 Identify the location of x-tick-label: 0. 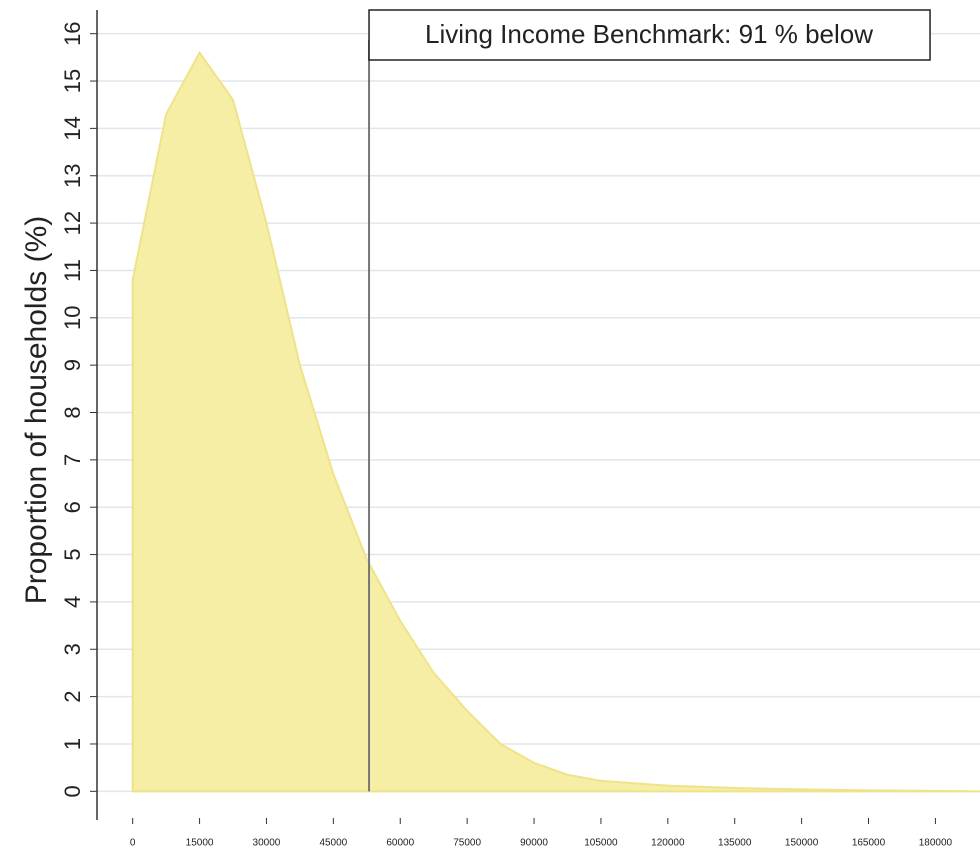
(133, 843).